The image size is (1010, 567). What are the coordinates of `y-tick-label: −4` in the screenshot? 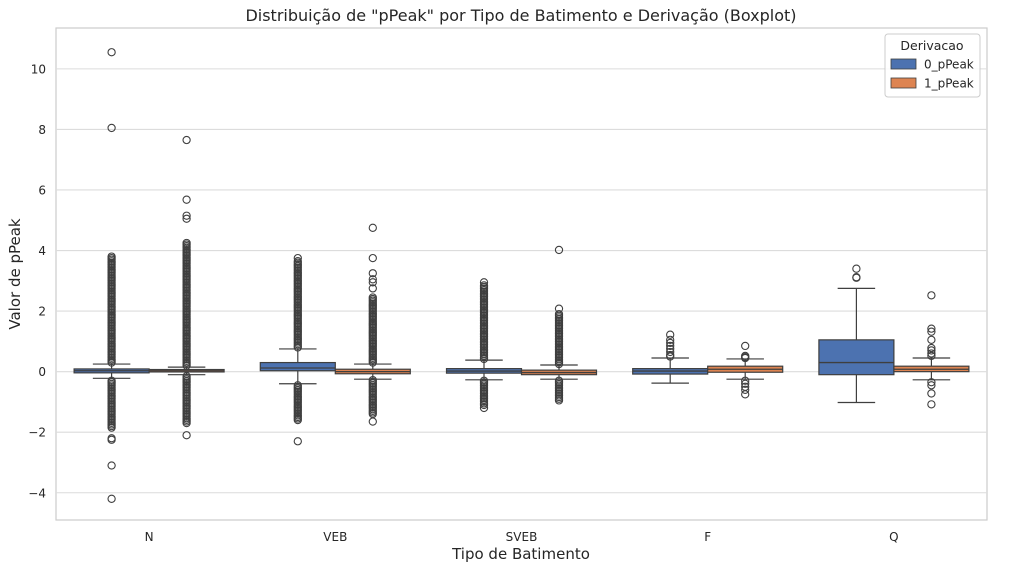 It's located at (37, 493).